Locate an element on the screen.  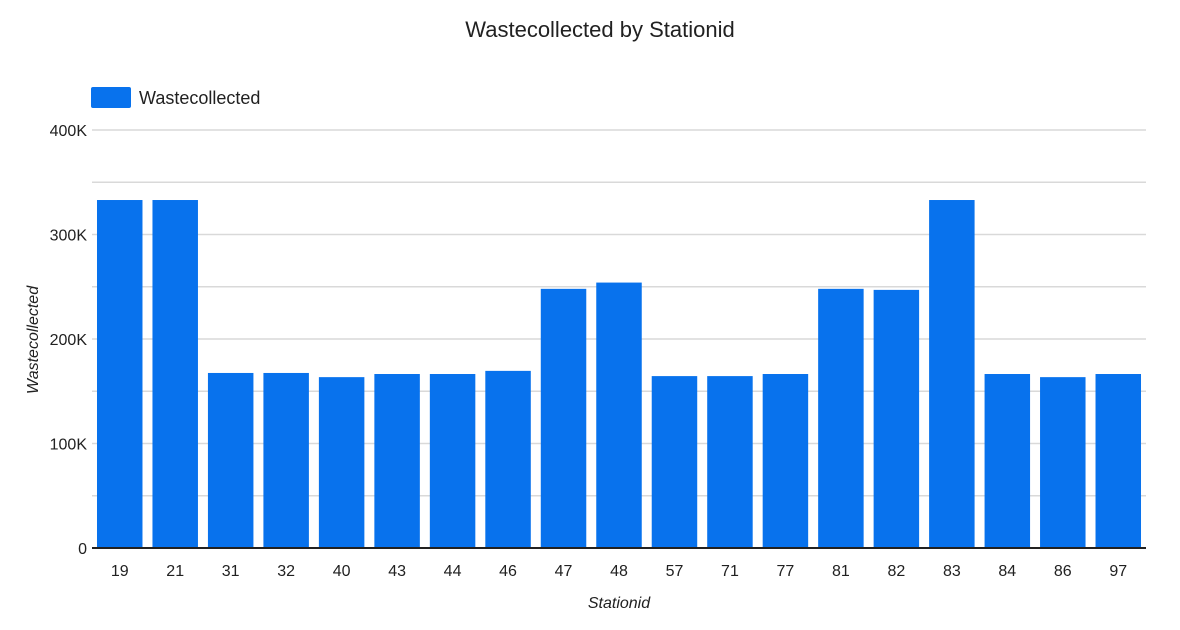
x-tick-label: 31 is located at coordinates (231, 571).